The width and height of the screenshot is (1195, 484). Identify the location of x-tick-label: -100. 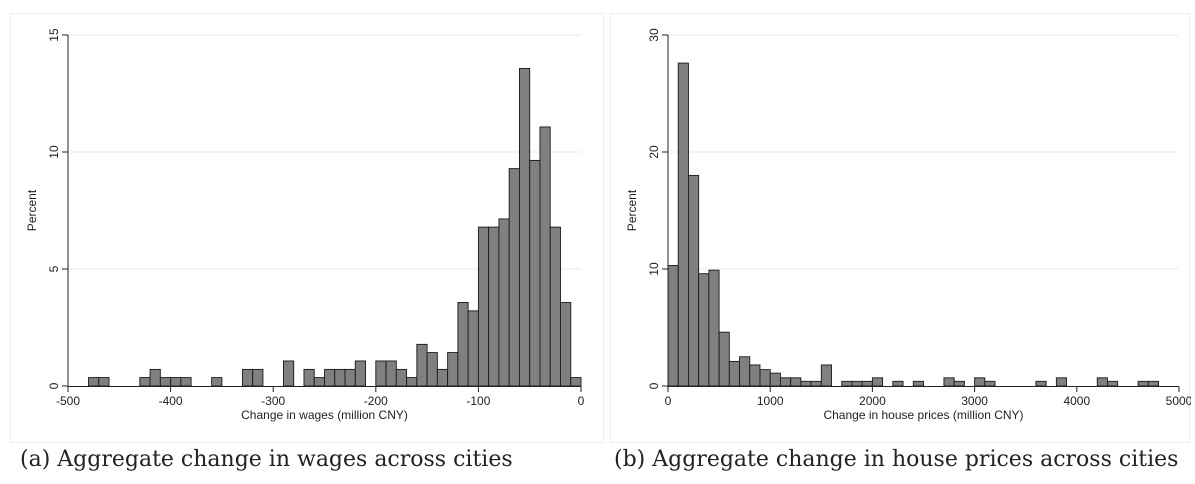
(478, 401).